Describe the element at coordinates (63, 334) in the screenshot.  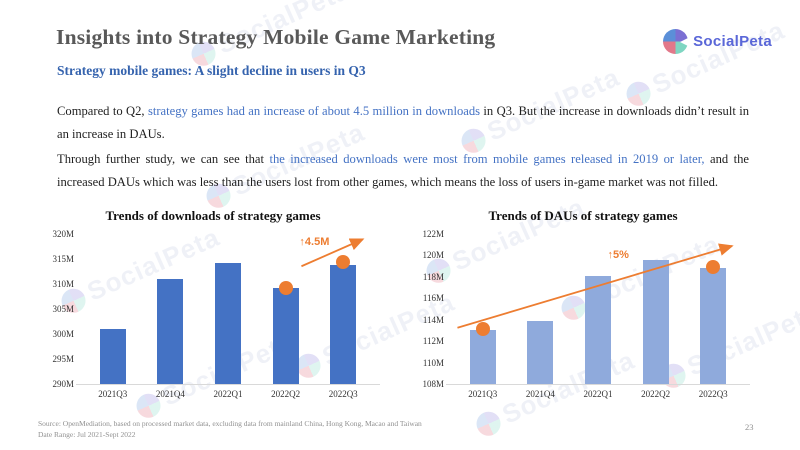
I see `y-tick-label: 300M` at that location.